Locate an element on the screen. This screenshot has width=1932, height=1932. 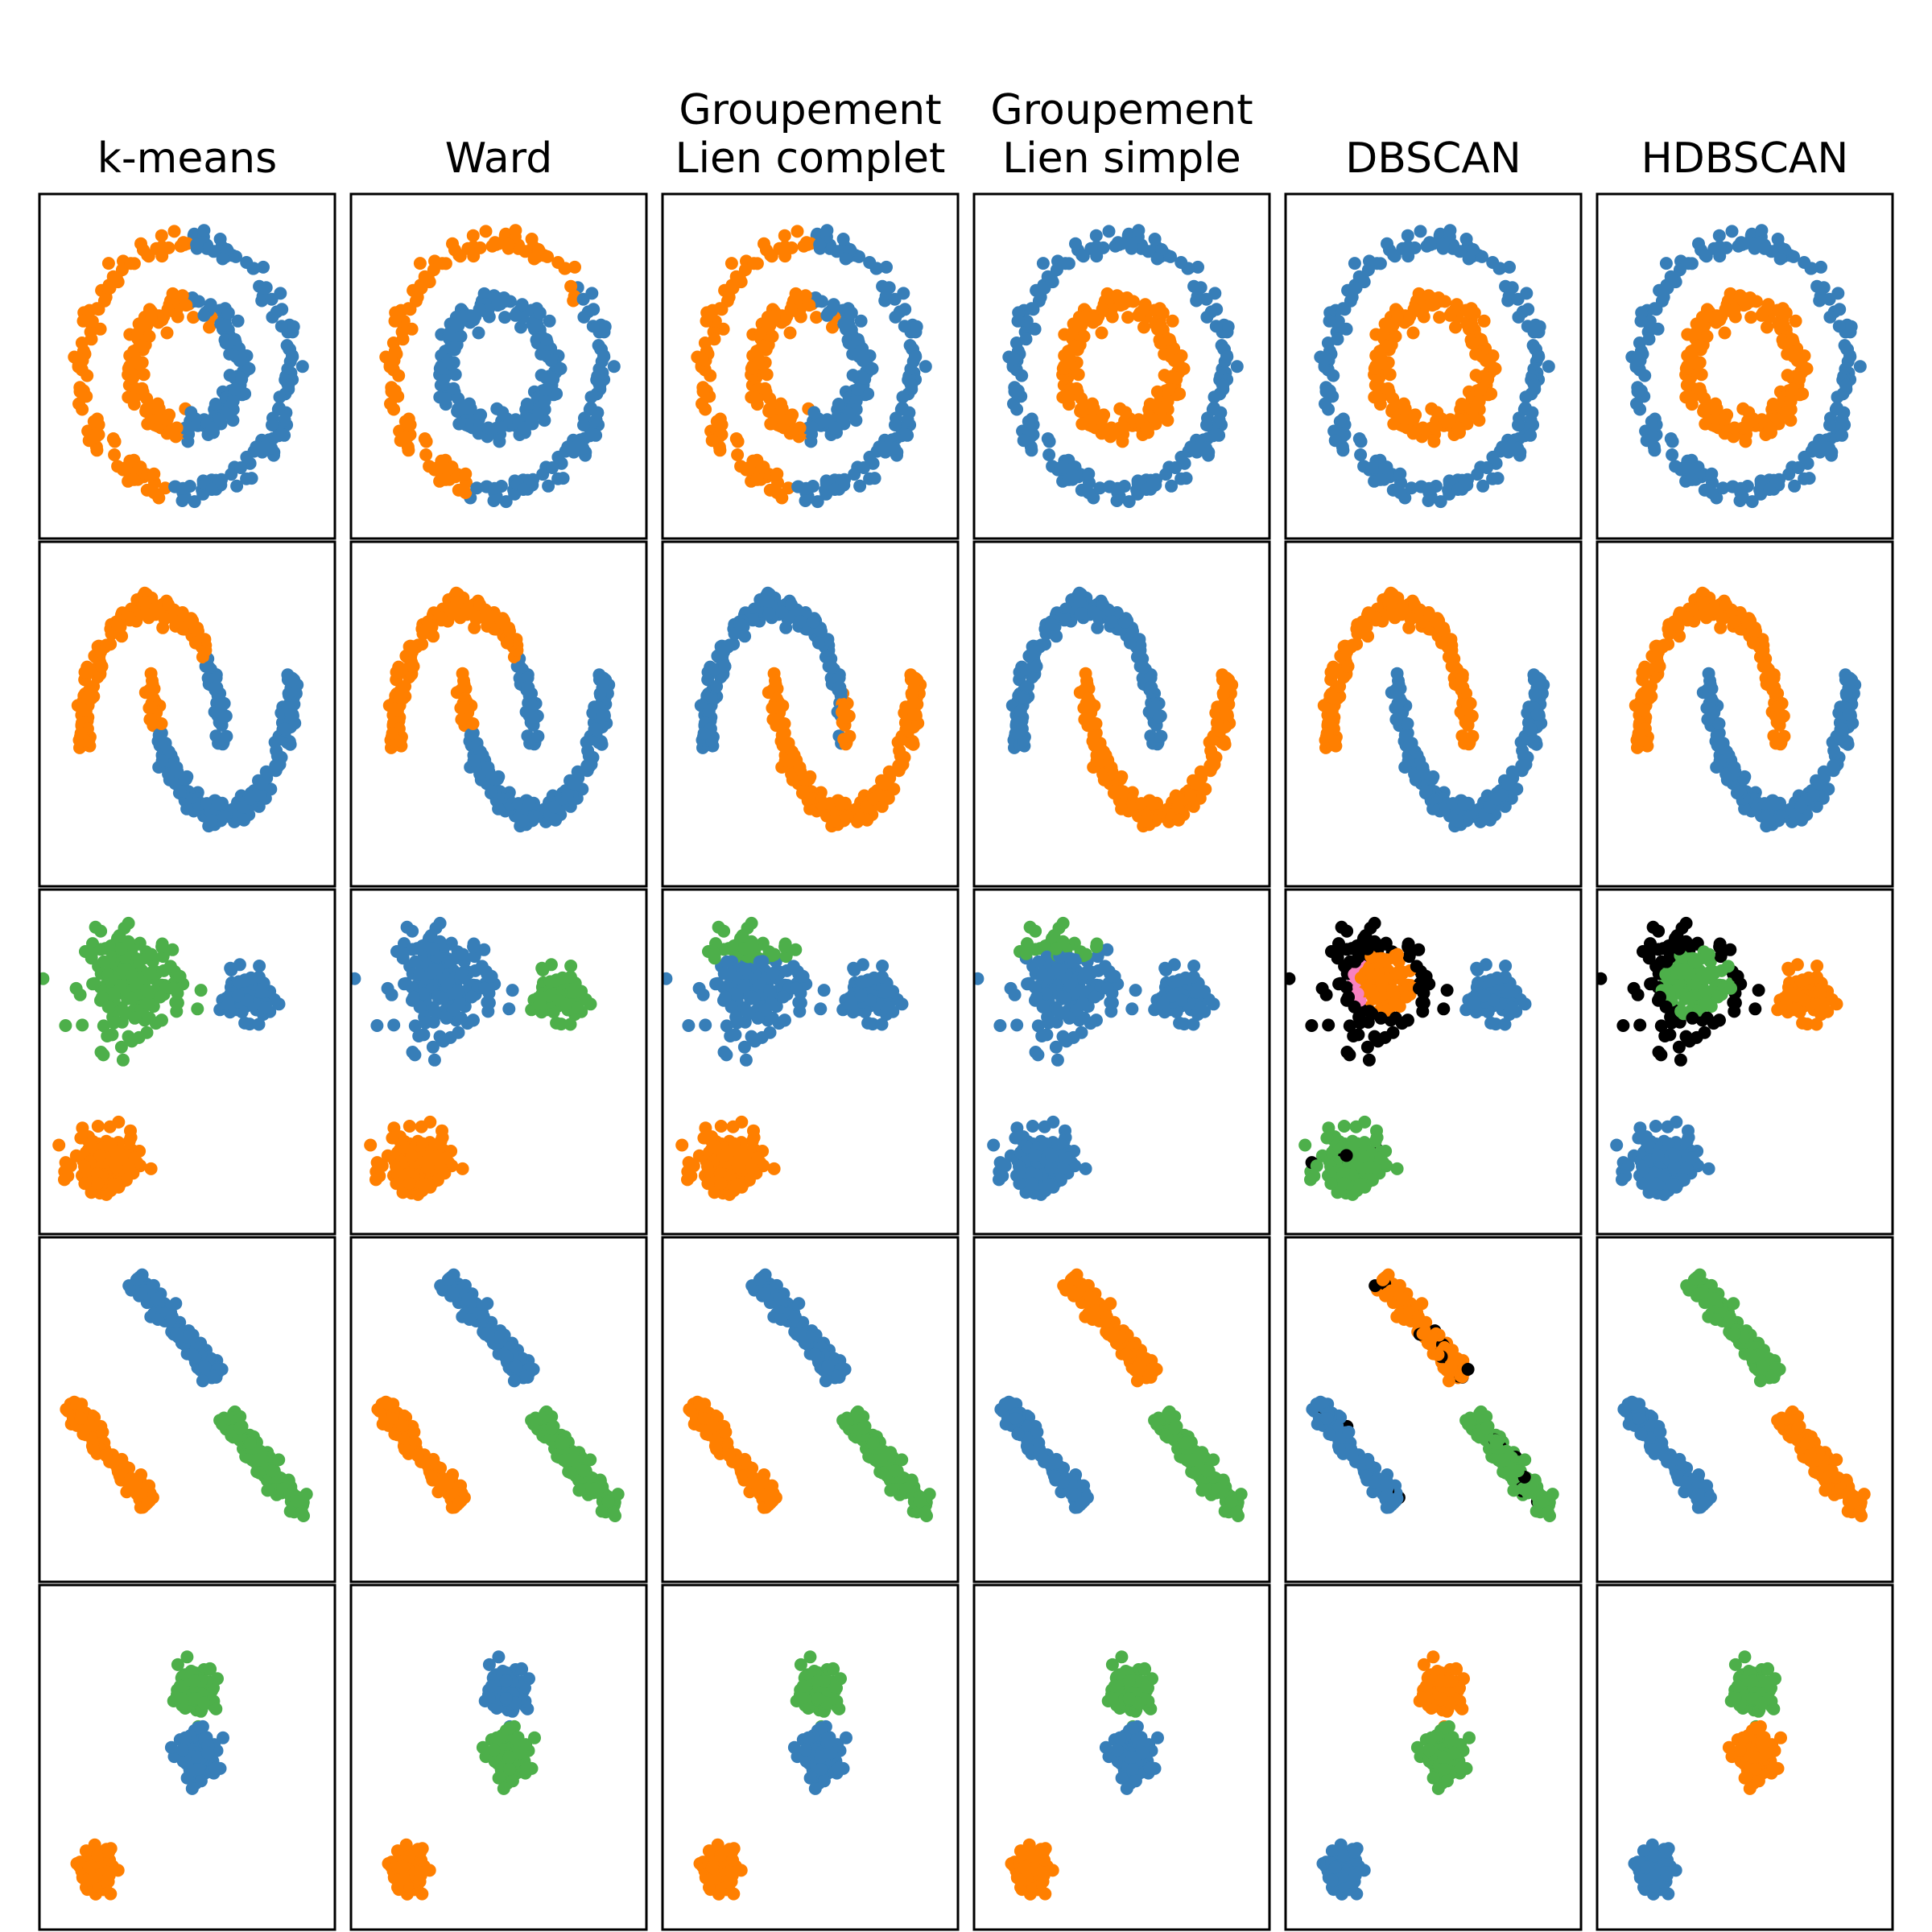
points-noisy_moons-dbscan is located at coordinates (1433, 709).